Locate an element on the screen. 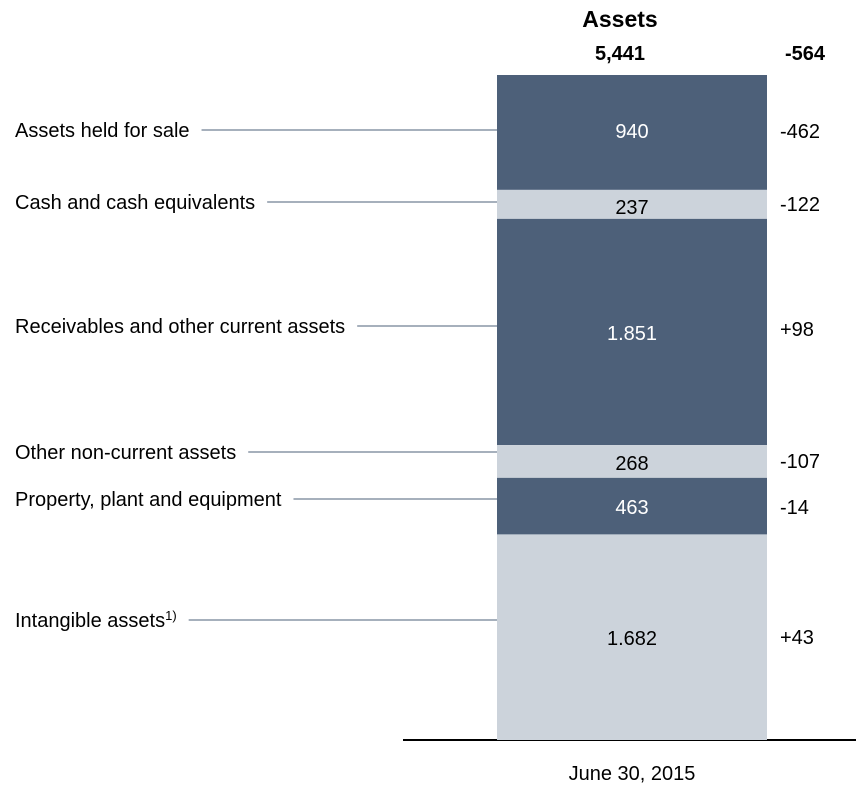 The width and height of the screenshot is (856, 786). category-label: Receivables and other current assets is located at coordinates (180, 327).